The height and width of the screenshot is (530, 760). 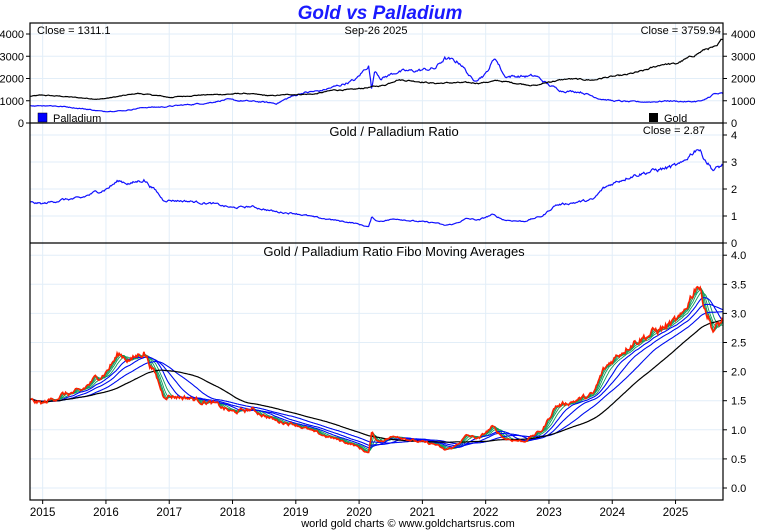 I want to click on y-tick-label-right: 2.0, so click(x=738, y=373).